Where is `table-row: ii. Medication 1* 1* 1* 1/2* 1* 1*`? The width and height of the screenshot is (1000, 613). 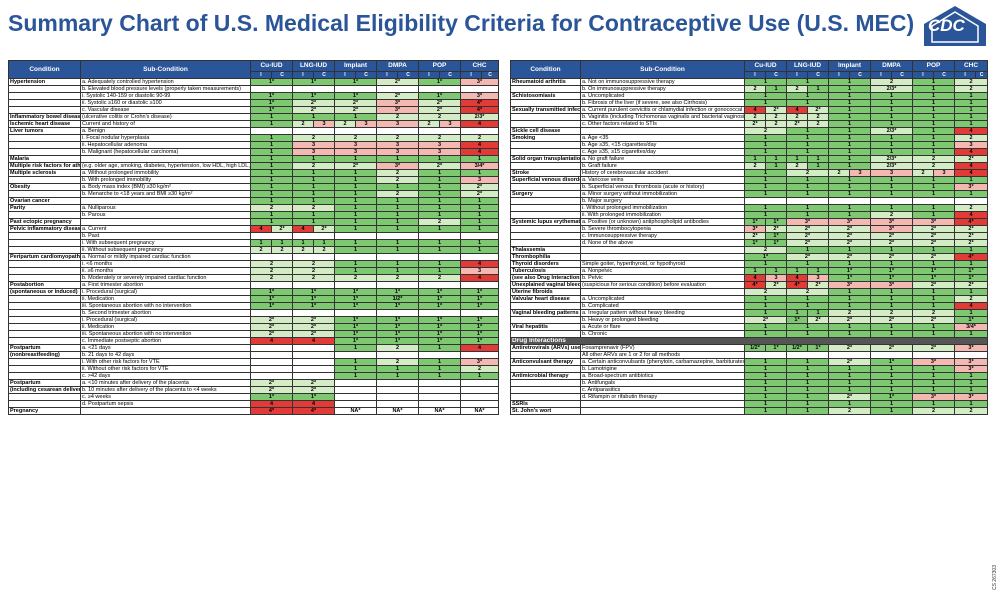 table-row: ii. Medication 1* 1* 1* 1/2* 1* 1* is located at coordinates (254, 299).